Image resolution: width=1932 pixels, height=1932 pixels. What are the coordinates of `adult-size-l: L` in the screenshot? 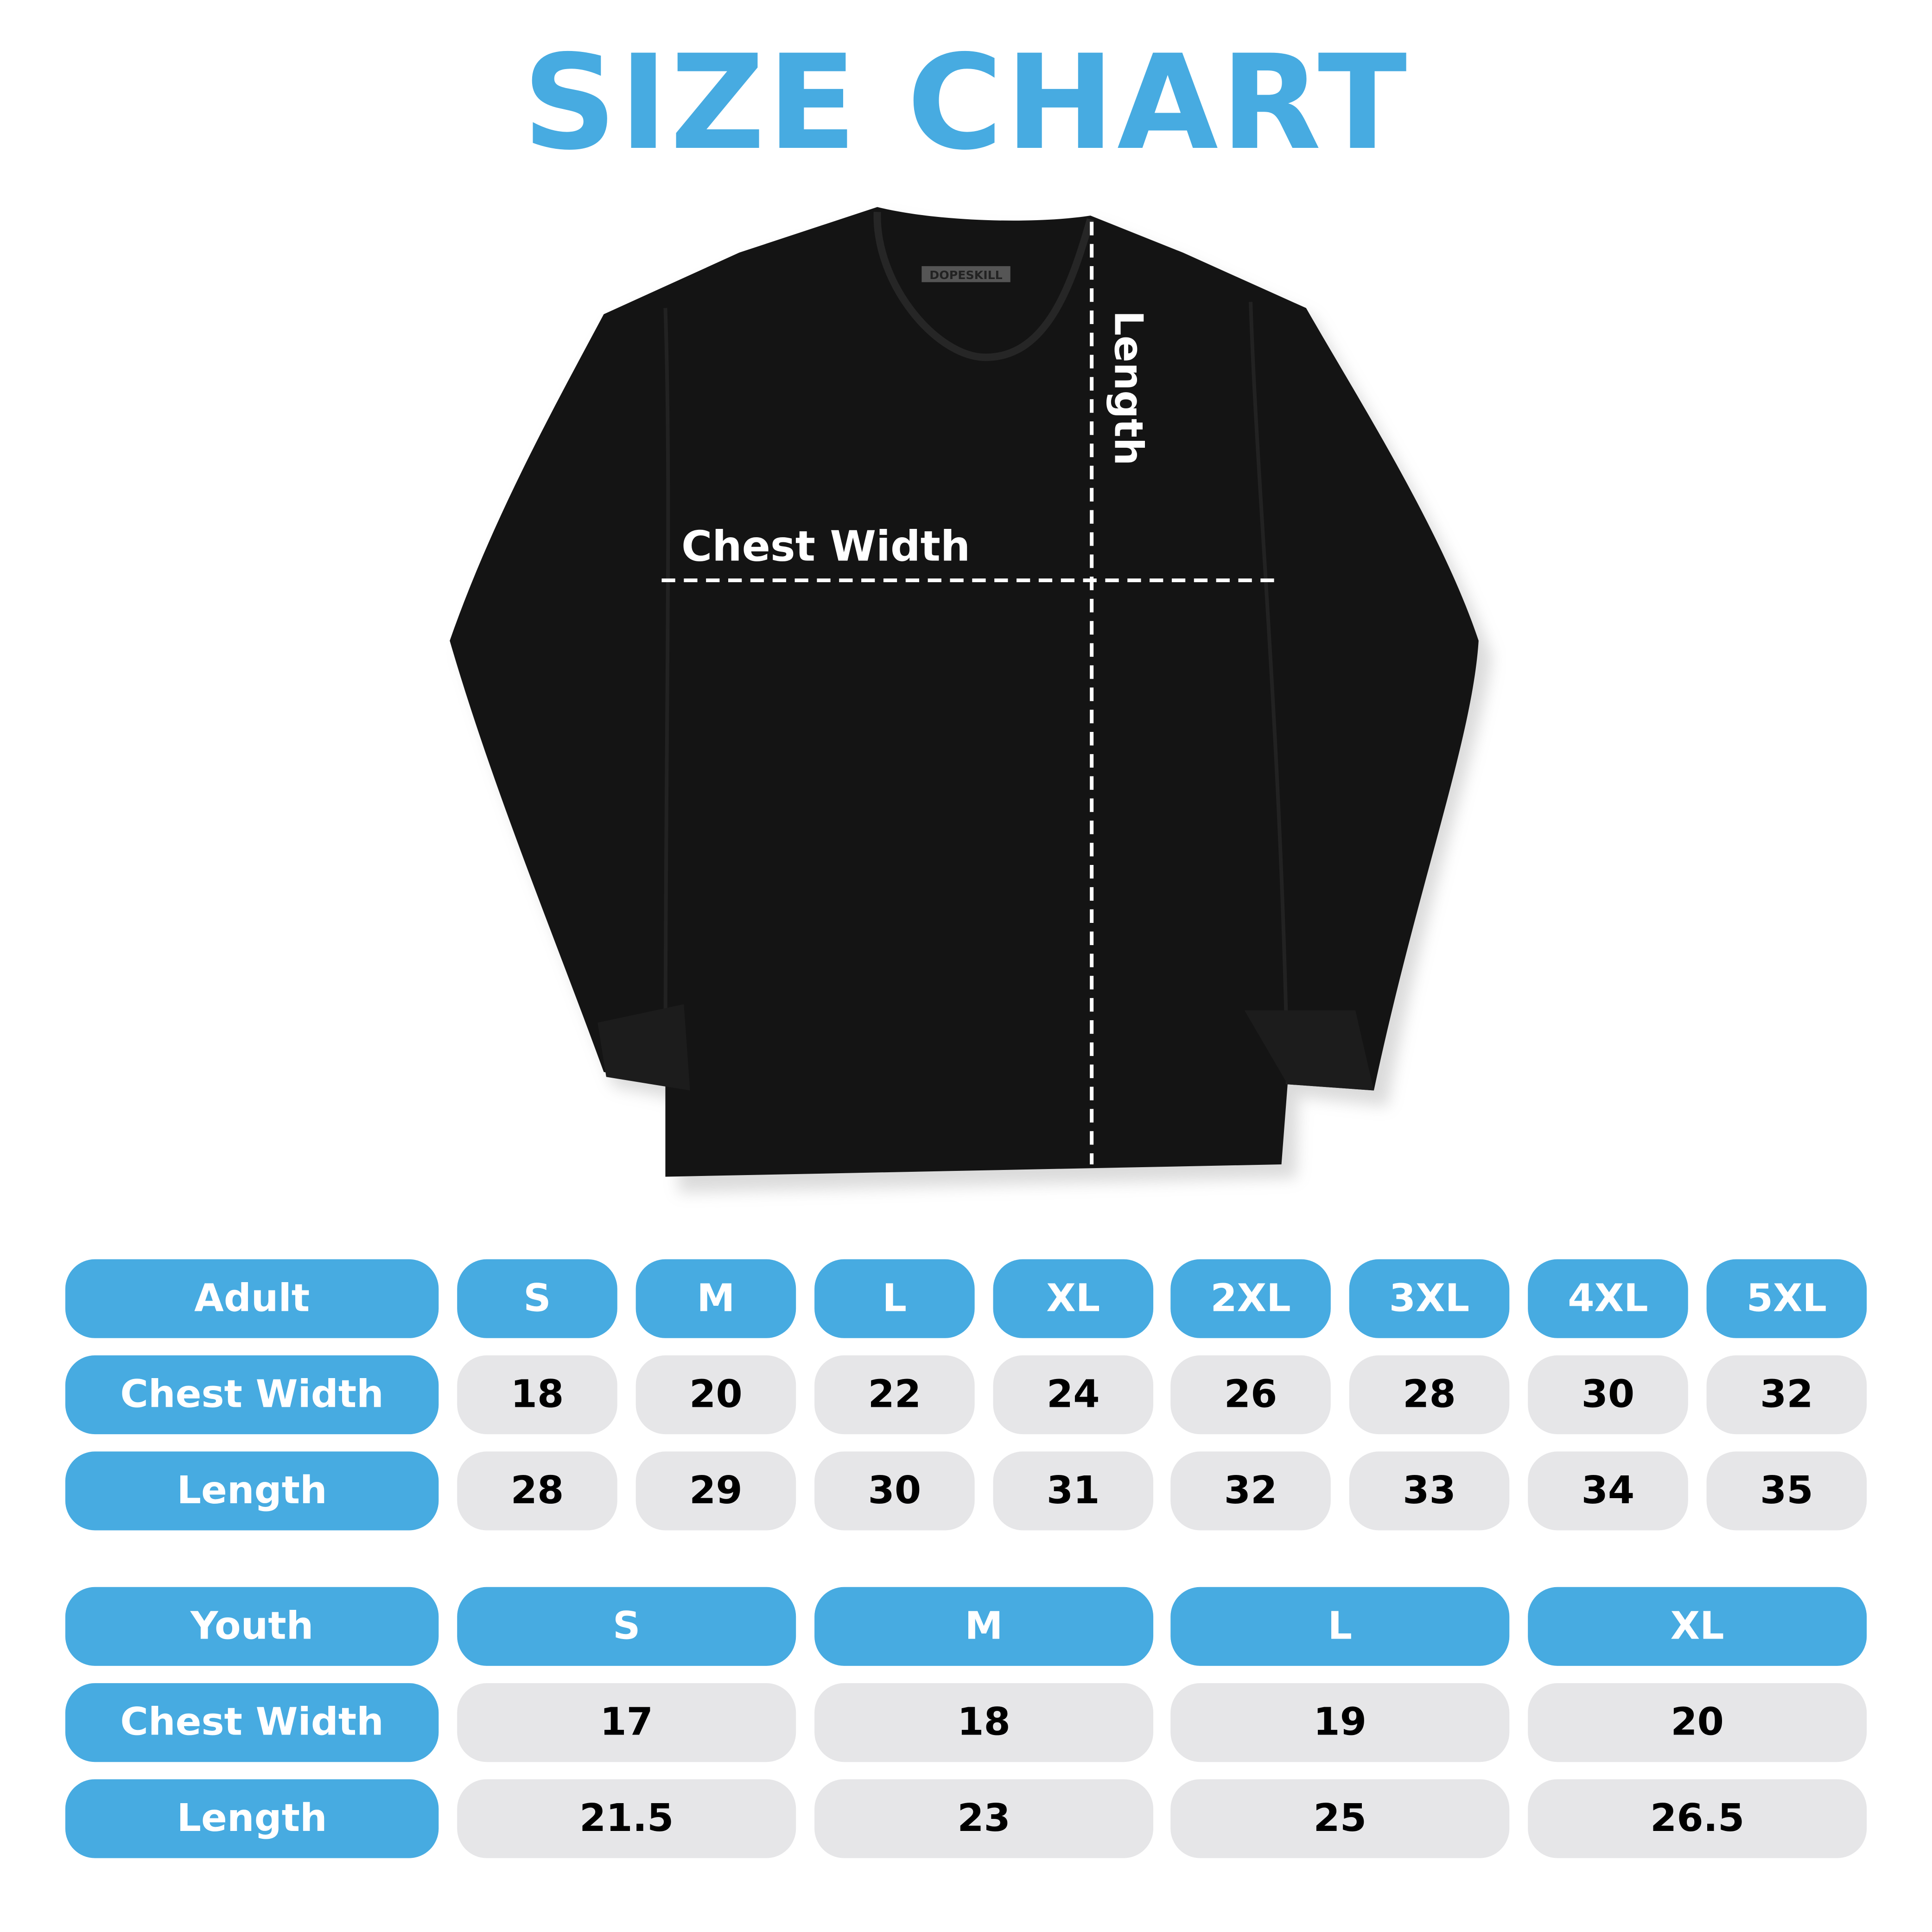 It's located at (894, 1298).